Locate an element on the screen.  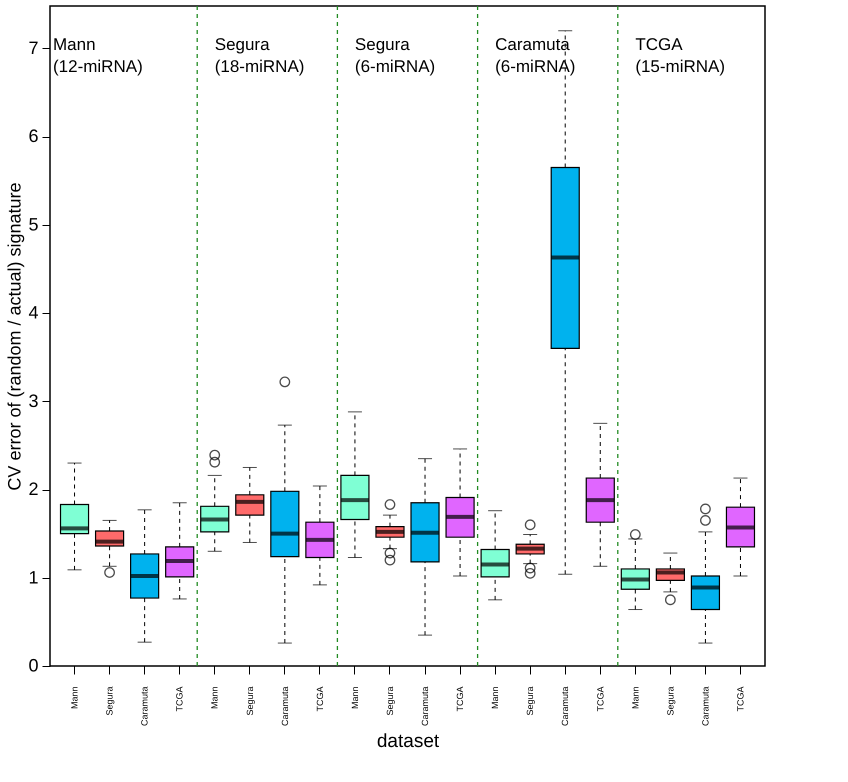
y-tick-label: 7 is located at coordinates (33, 48).